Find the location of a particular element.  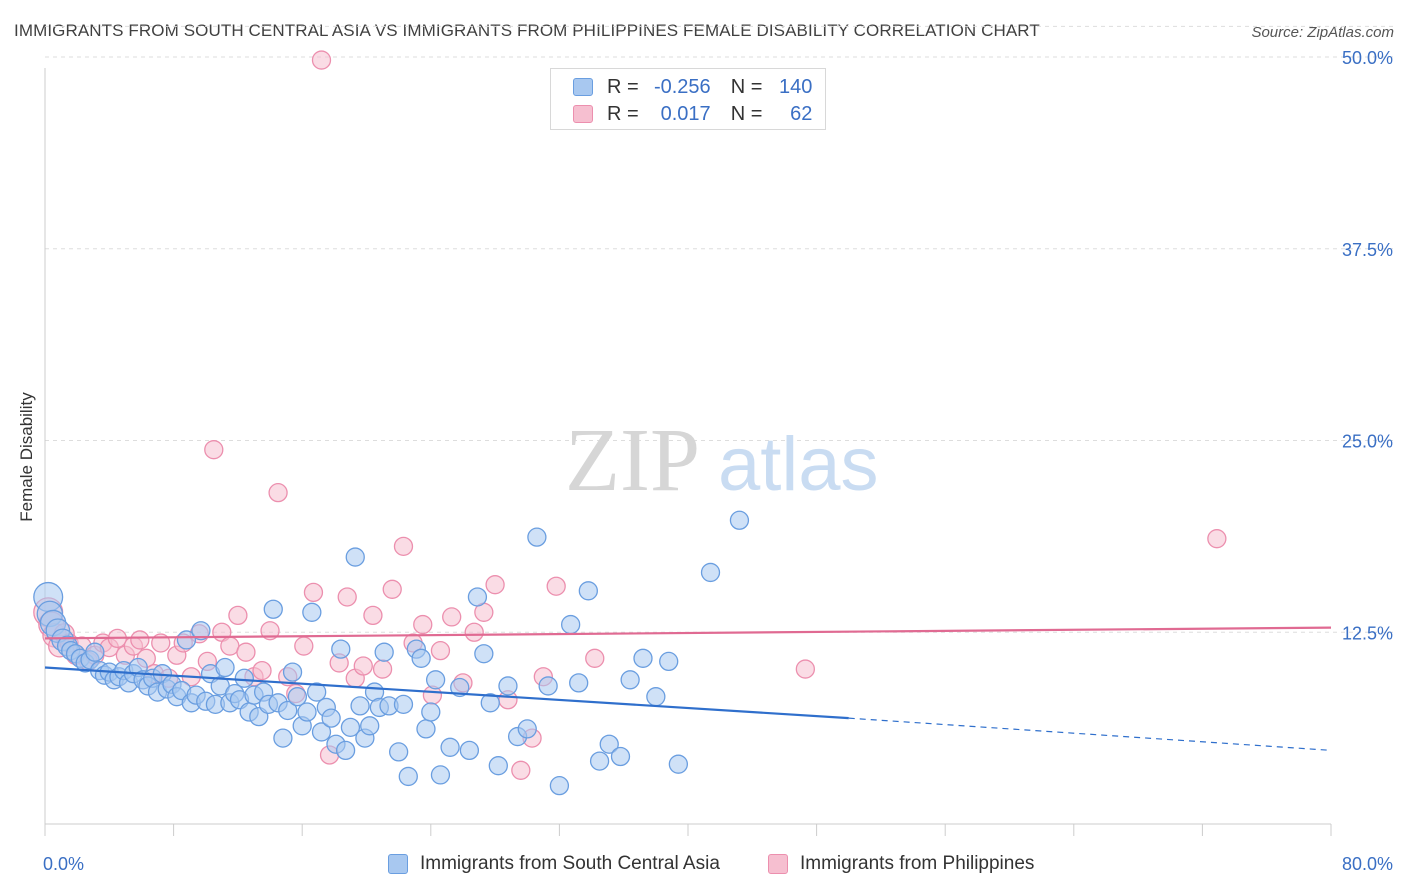

trend-south-central-asia-solid is located at coordinates (446, 693).